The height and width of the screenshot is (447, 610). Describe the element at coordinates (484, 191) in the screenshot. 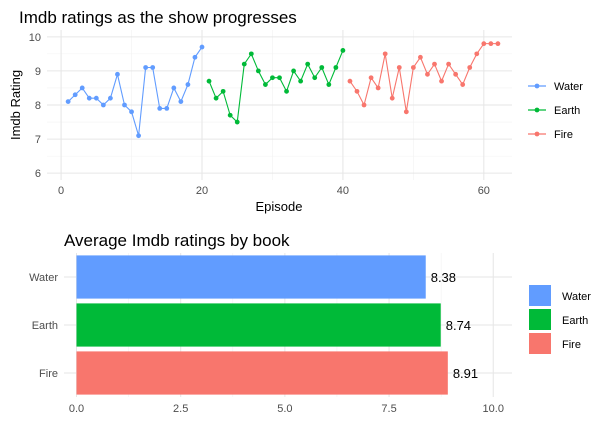

I see `x-tick-label: 60` at that location.